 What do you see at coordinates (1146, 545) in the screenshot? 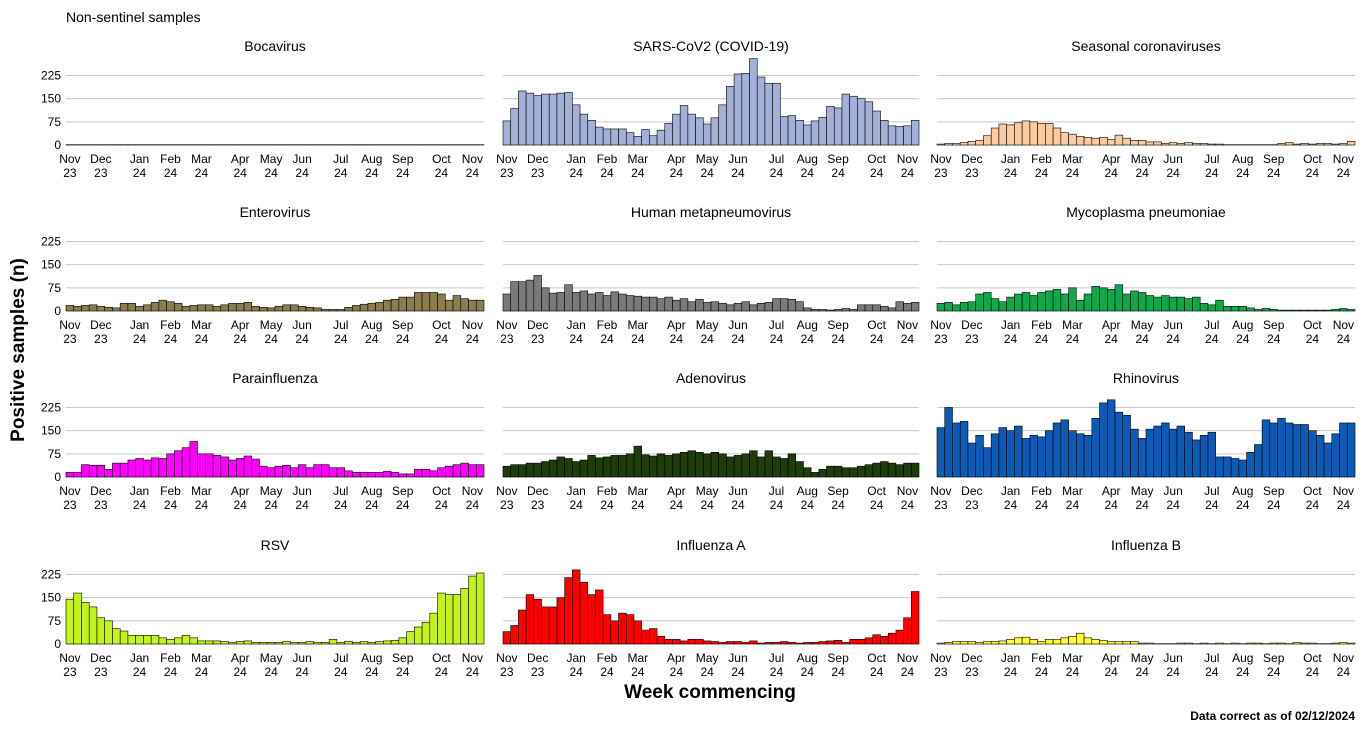
I see `panel-title: Influenza B` at bounding box center [1146, 545].